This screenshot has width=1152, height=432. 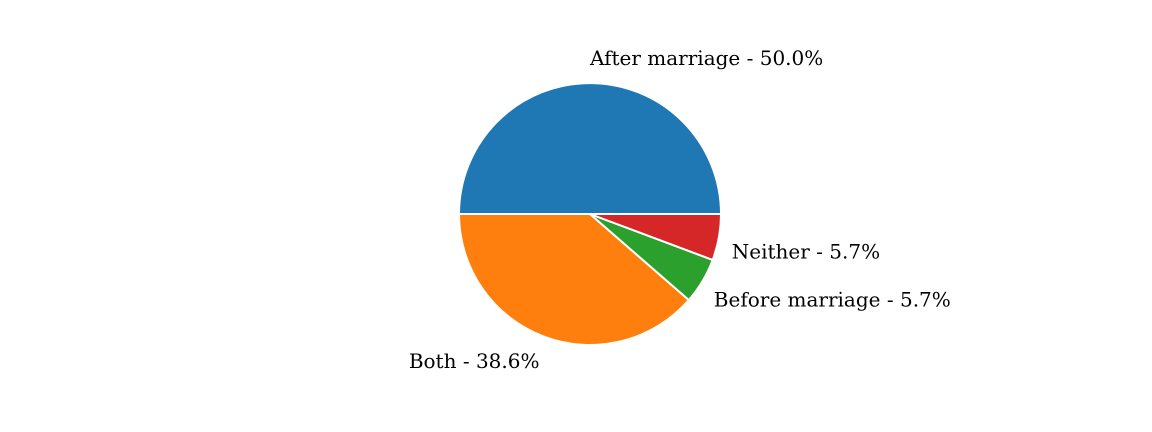 I want to click on pie-slice-after-marriage, so click(x=590, y=148).